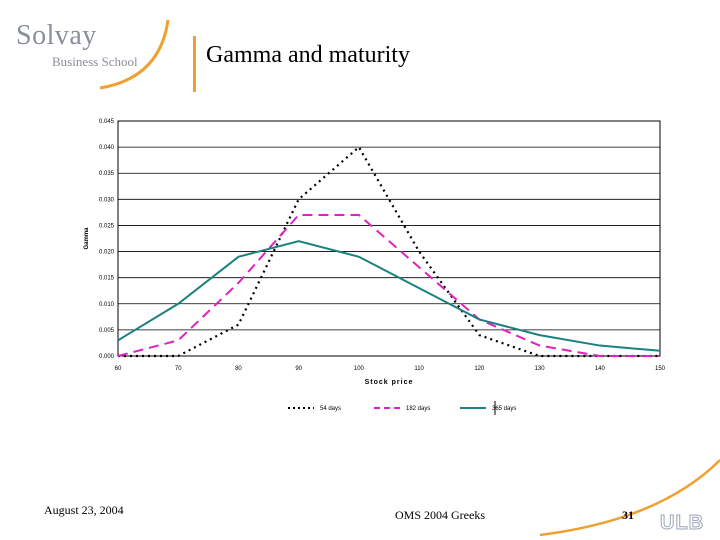 The height and width of the screenshot is (540, 720). I want to click on y-tick-label: 0.035, so click(107, 174).